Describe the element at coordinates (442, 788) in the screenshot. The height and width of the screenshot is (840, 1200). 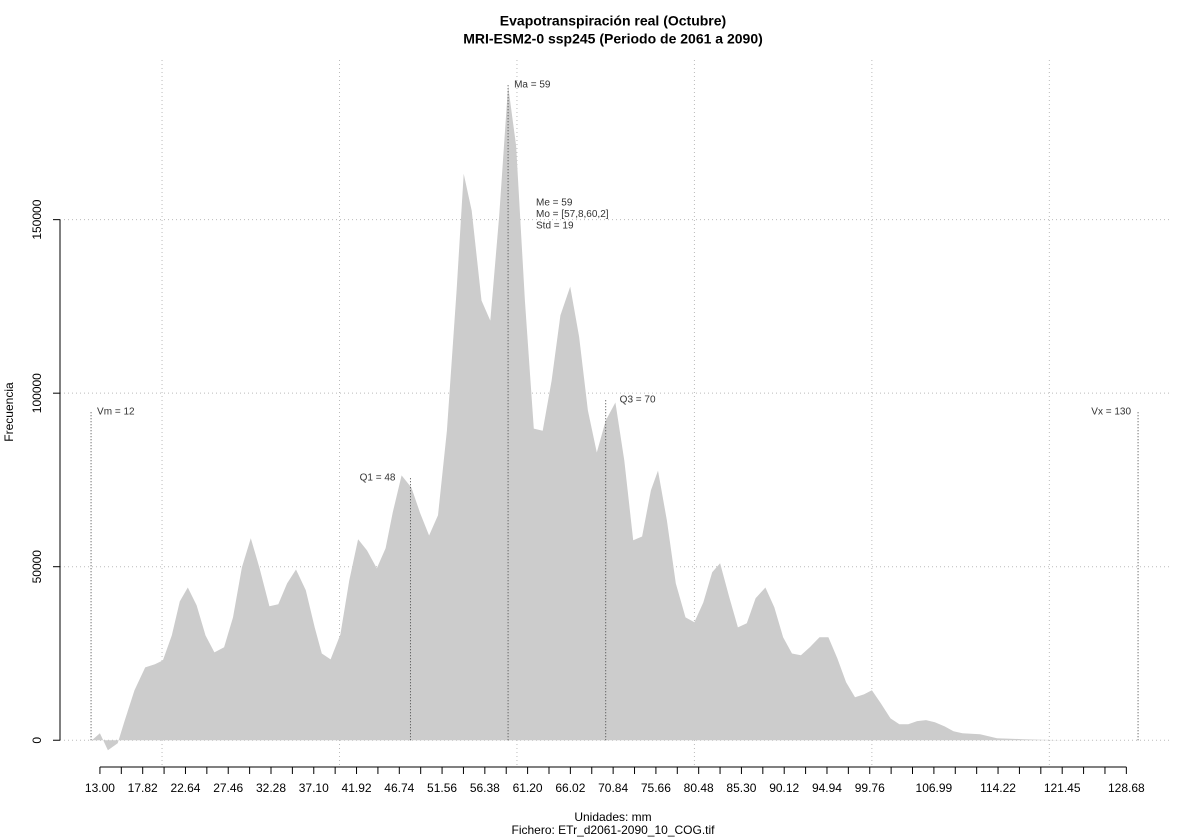
I see `x-tick-label: 51.56` at that location.